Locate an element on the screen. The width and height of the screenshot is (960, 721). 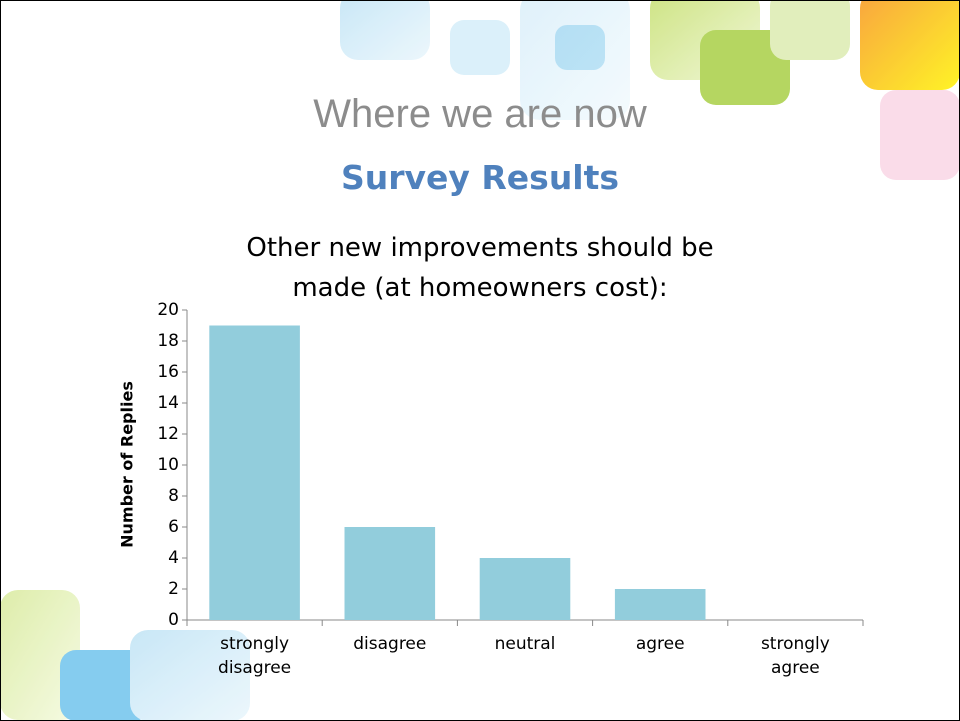
x-tick-label: neutral is located at coordinates (525, 644).